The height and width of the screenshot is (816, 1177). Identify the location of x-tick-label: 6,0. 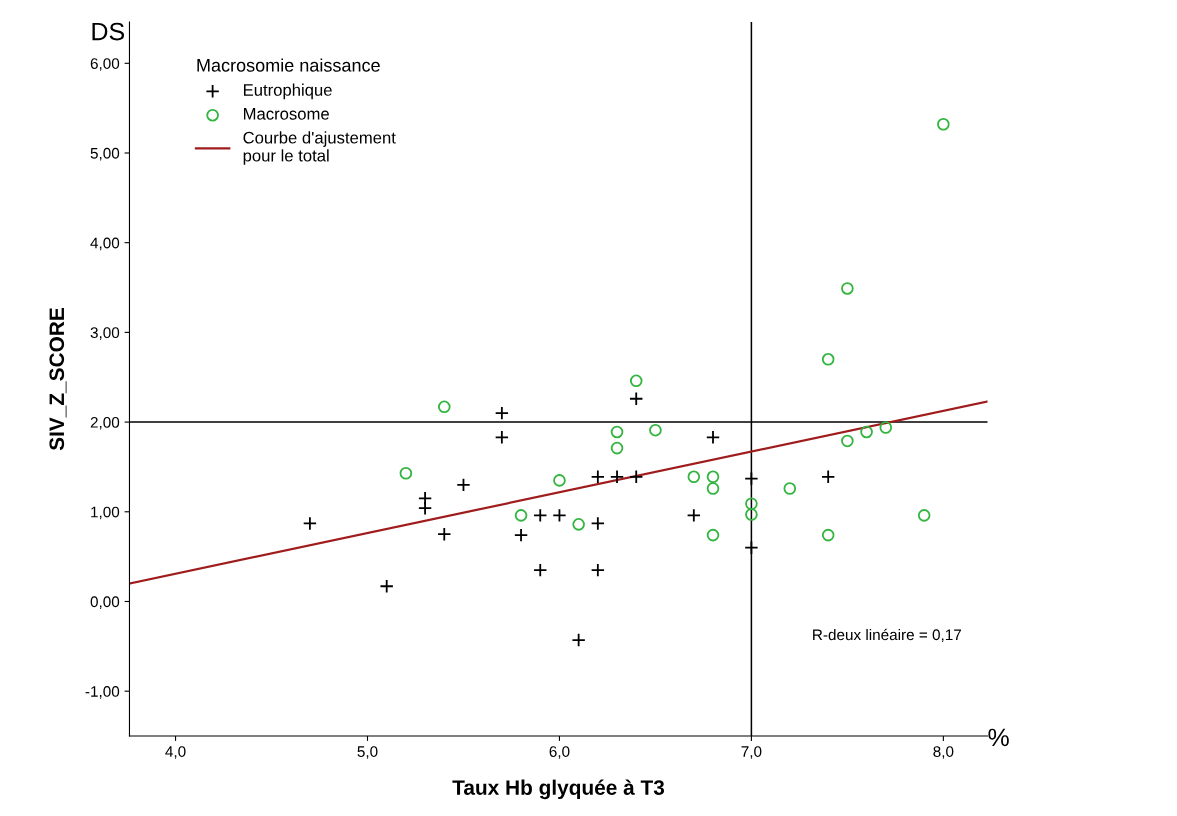
(559, 752).